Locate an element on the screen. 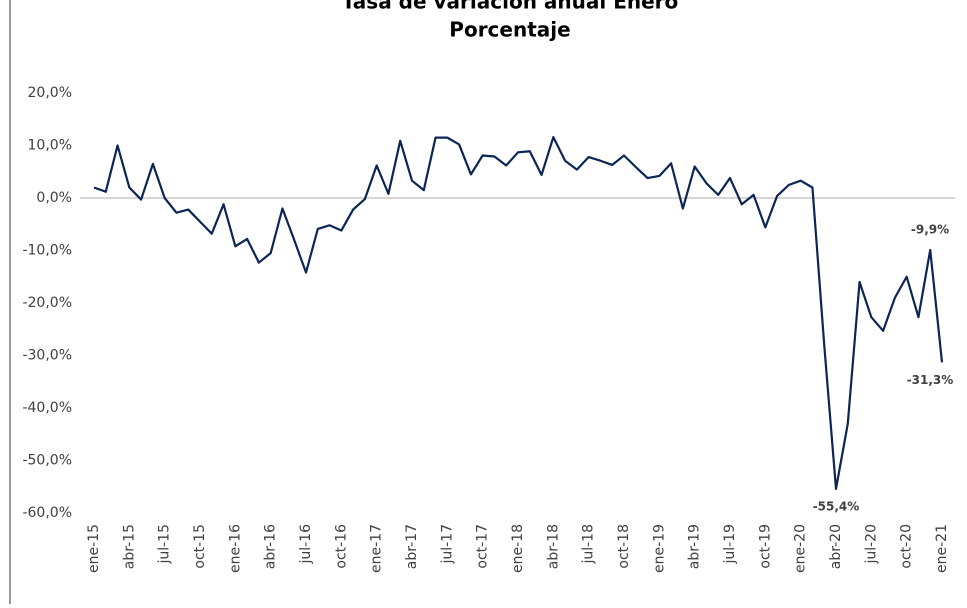  x-tick-label: ene-17 is located at coordinates (377, 548).